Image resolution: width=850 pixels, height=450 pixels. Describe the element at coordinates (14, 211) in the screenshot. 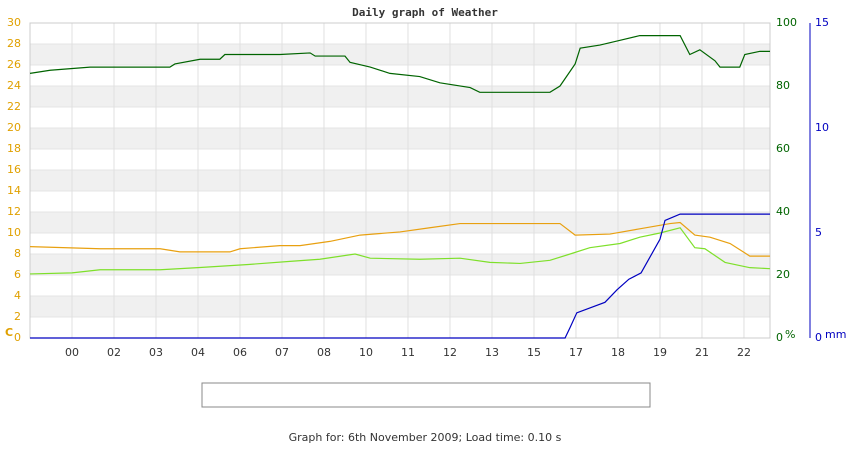

I see `y-tick-label: 12` at that location.